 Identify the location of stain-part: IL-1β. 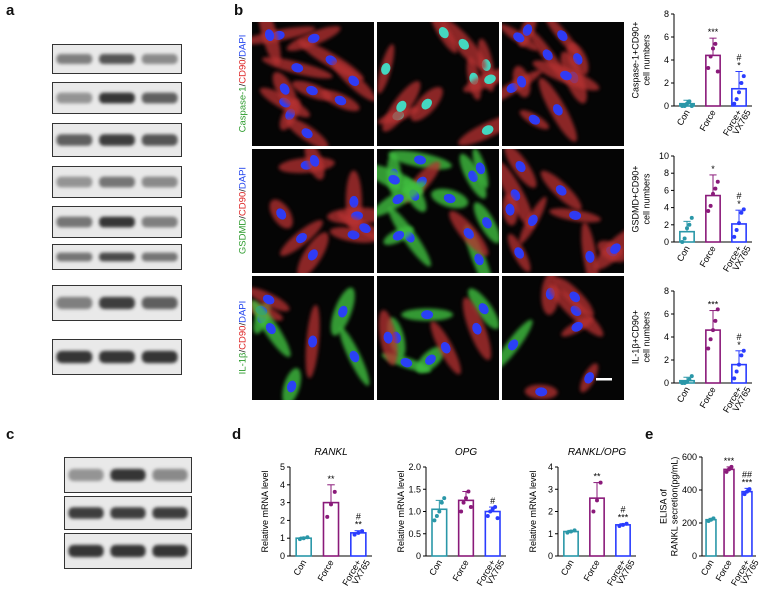
(243, 363).